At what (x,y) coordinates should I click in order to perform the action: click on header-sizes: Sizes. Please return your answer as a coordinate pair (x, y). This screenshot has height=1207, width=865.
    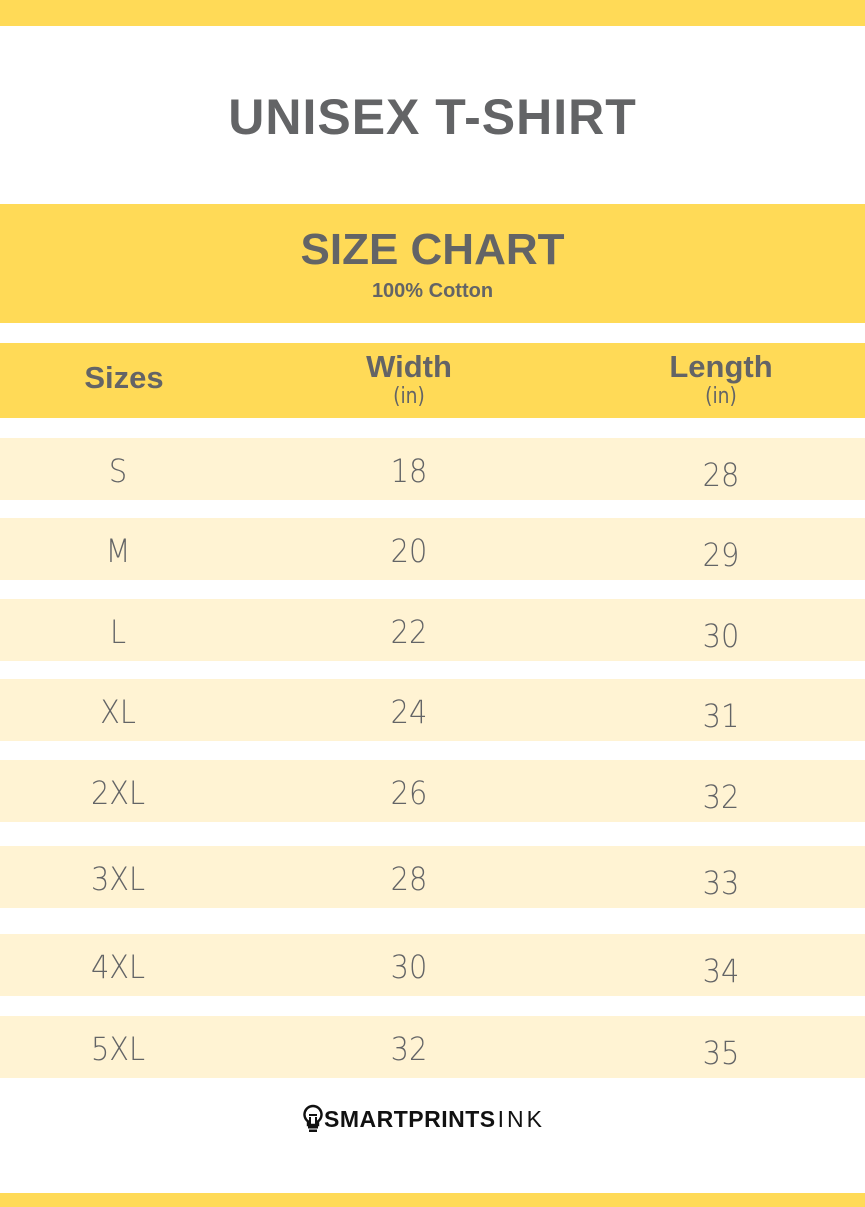
    Looking at the image, I should click on (124, 377).